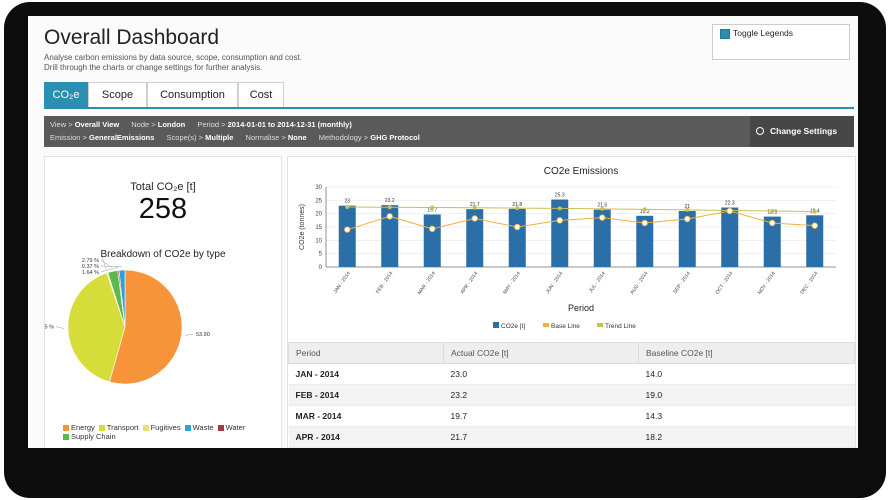  What do you see at coordinates (687, 207) in the screenshot?
I see `bar-value-label: 21` at bounding box center [687, 207].